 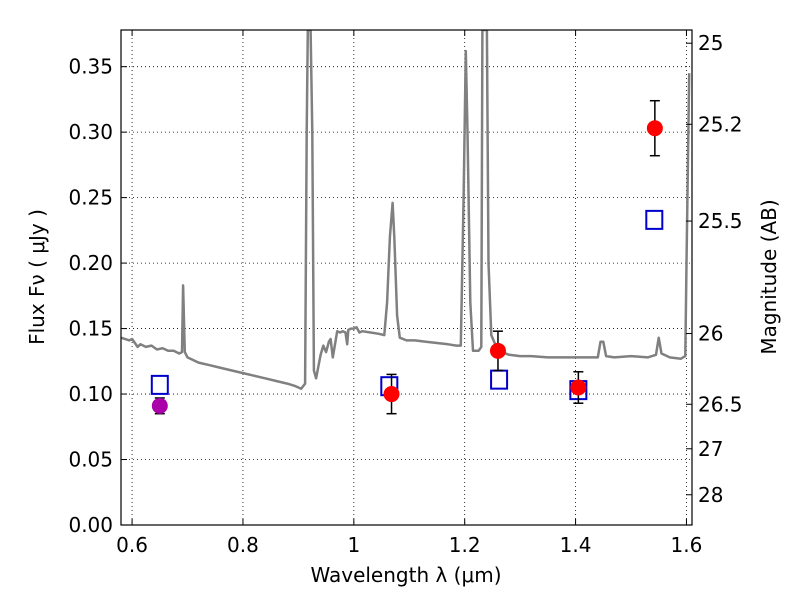 What do you see at coordinates (353, 545) in the screenshot?
I see `x-tick-label: 1` at bounding box center [353, 545].